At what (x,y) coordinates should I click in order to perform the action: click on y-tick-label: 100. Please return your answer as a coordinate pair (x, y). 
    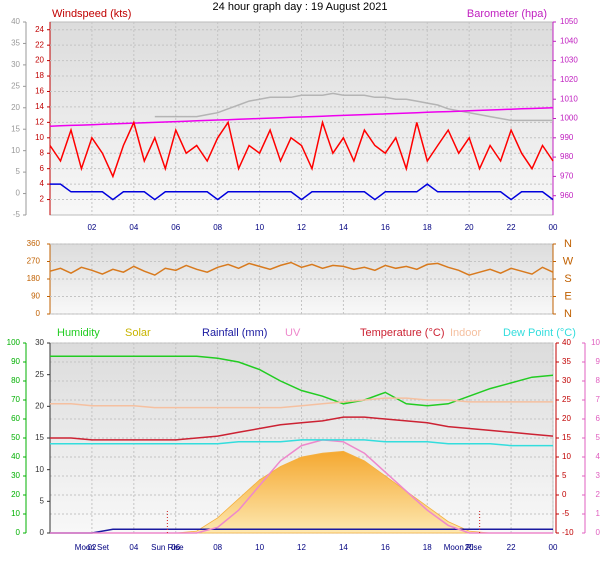
    Looking at the image, I should click on (14, 342).